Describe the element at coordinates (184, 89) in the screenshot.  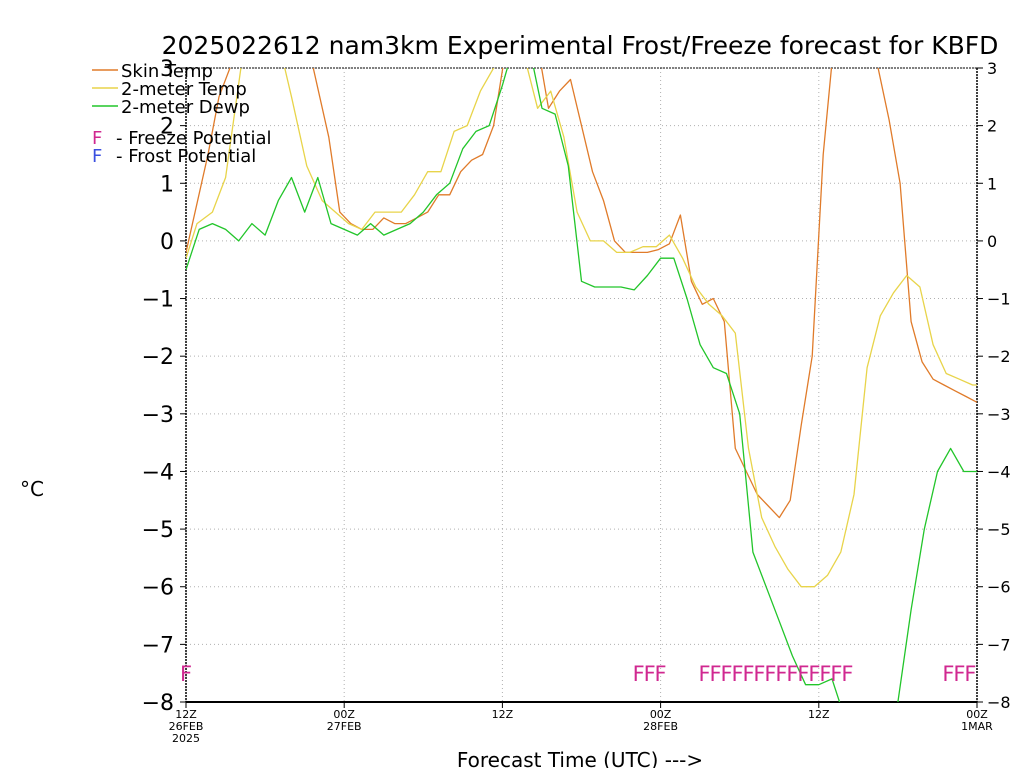
I see `legend-label: 2-meter Temp` at that location.